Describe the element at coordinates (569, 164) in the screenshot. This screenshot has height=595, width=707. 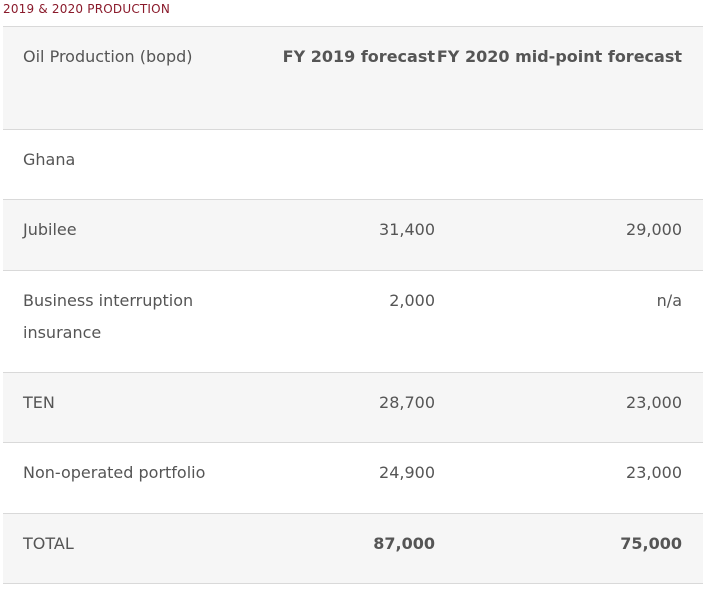
I see `row-fy2020-value` at that location.